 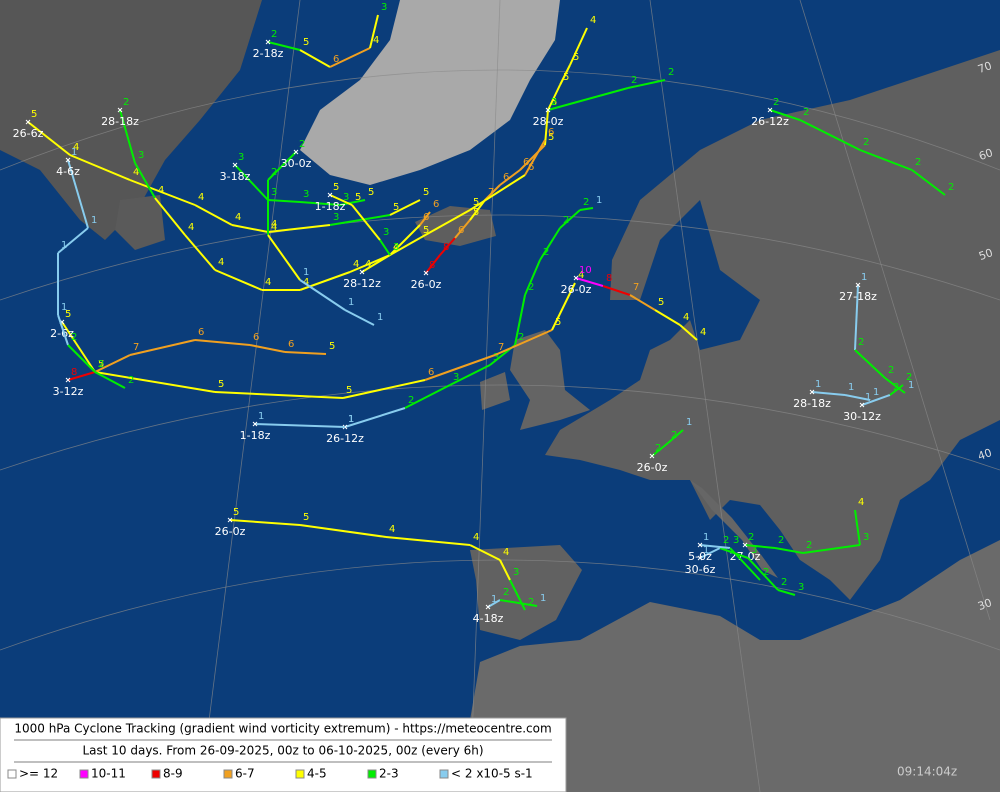 What do you see at coordinates (927, 772) in the screenshot?
I see `timestamp: 09:14:04z` at bounding box center [927, 772].